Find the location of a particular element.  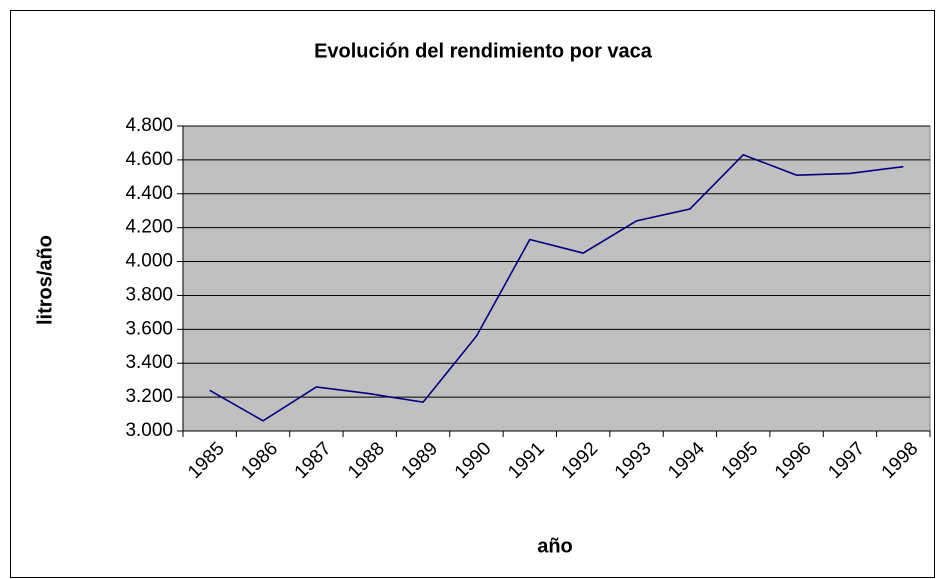

y-tick-label: 4.400 is located at coordinates (149, 193).